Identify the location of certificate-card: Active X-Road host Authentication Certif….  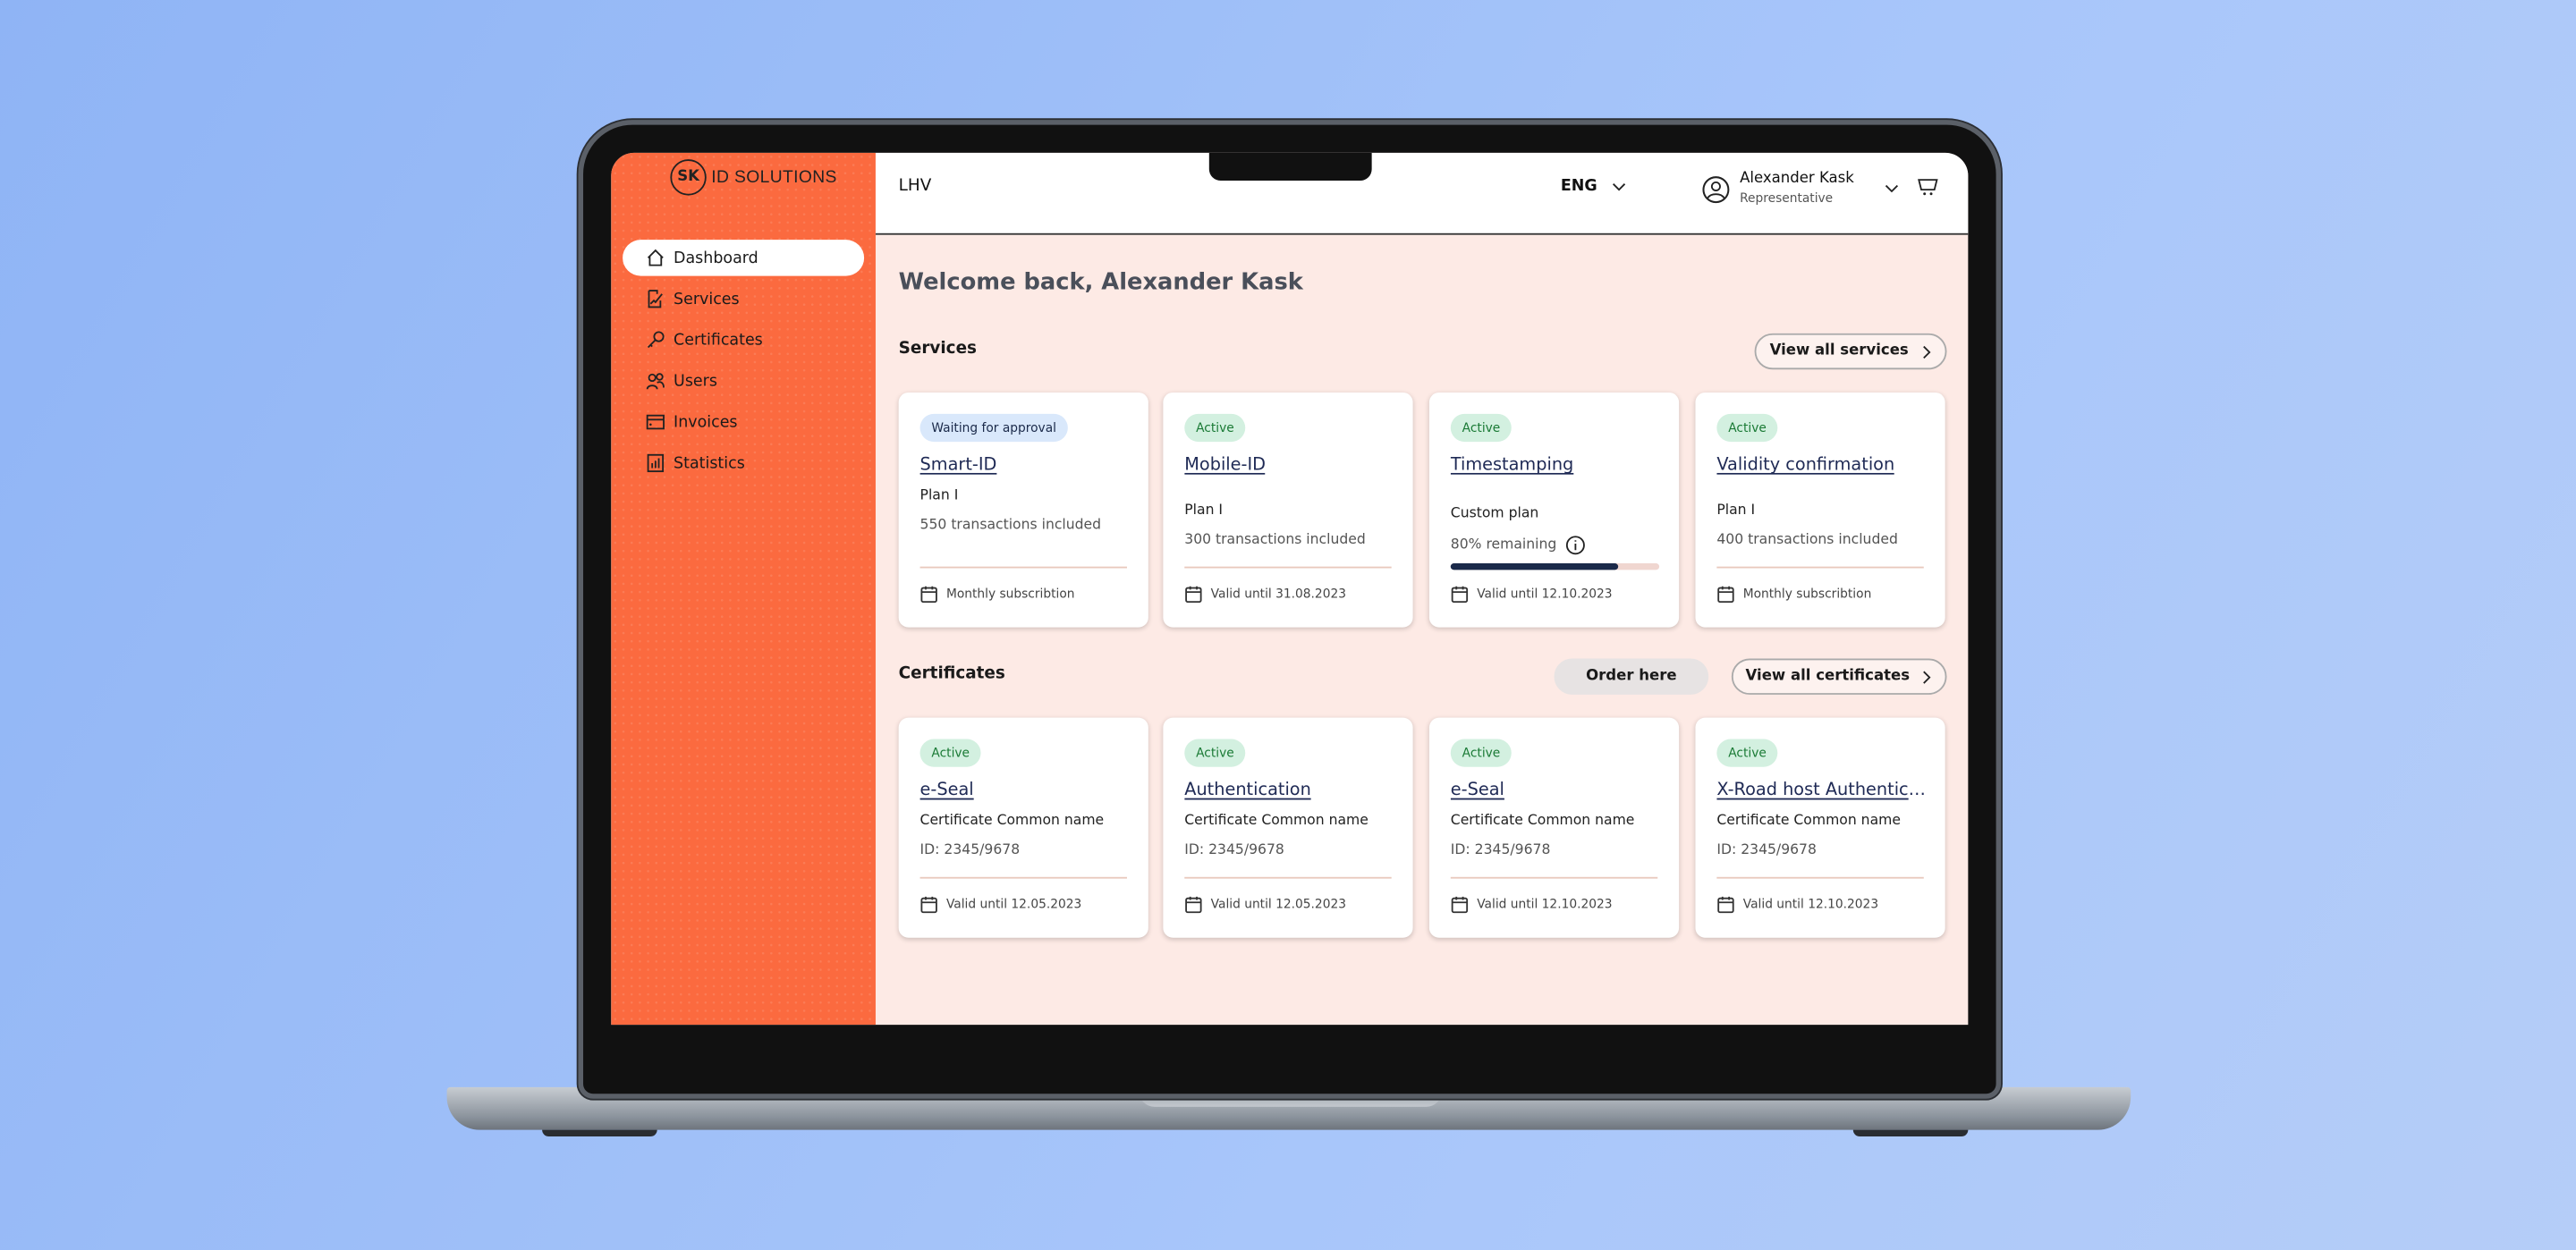
(1820, 827).